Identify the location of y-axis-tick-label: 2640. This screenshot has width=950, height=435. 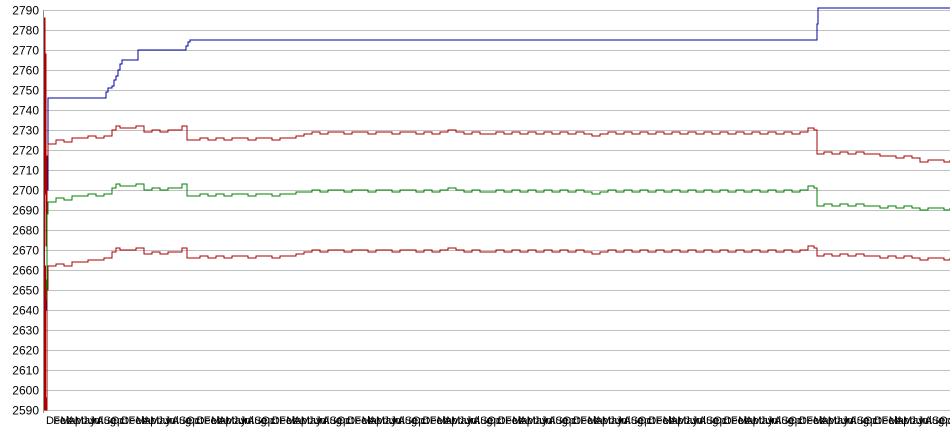
(25, 311).